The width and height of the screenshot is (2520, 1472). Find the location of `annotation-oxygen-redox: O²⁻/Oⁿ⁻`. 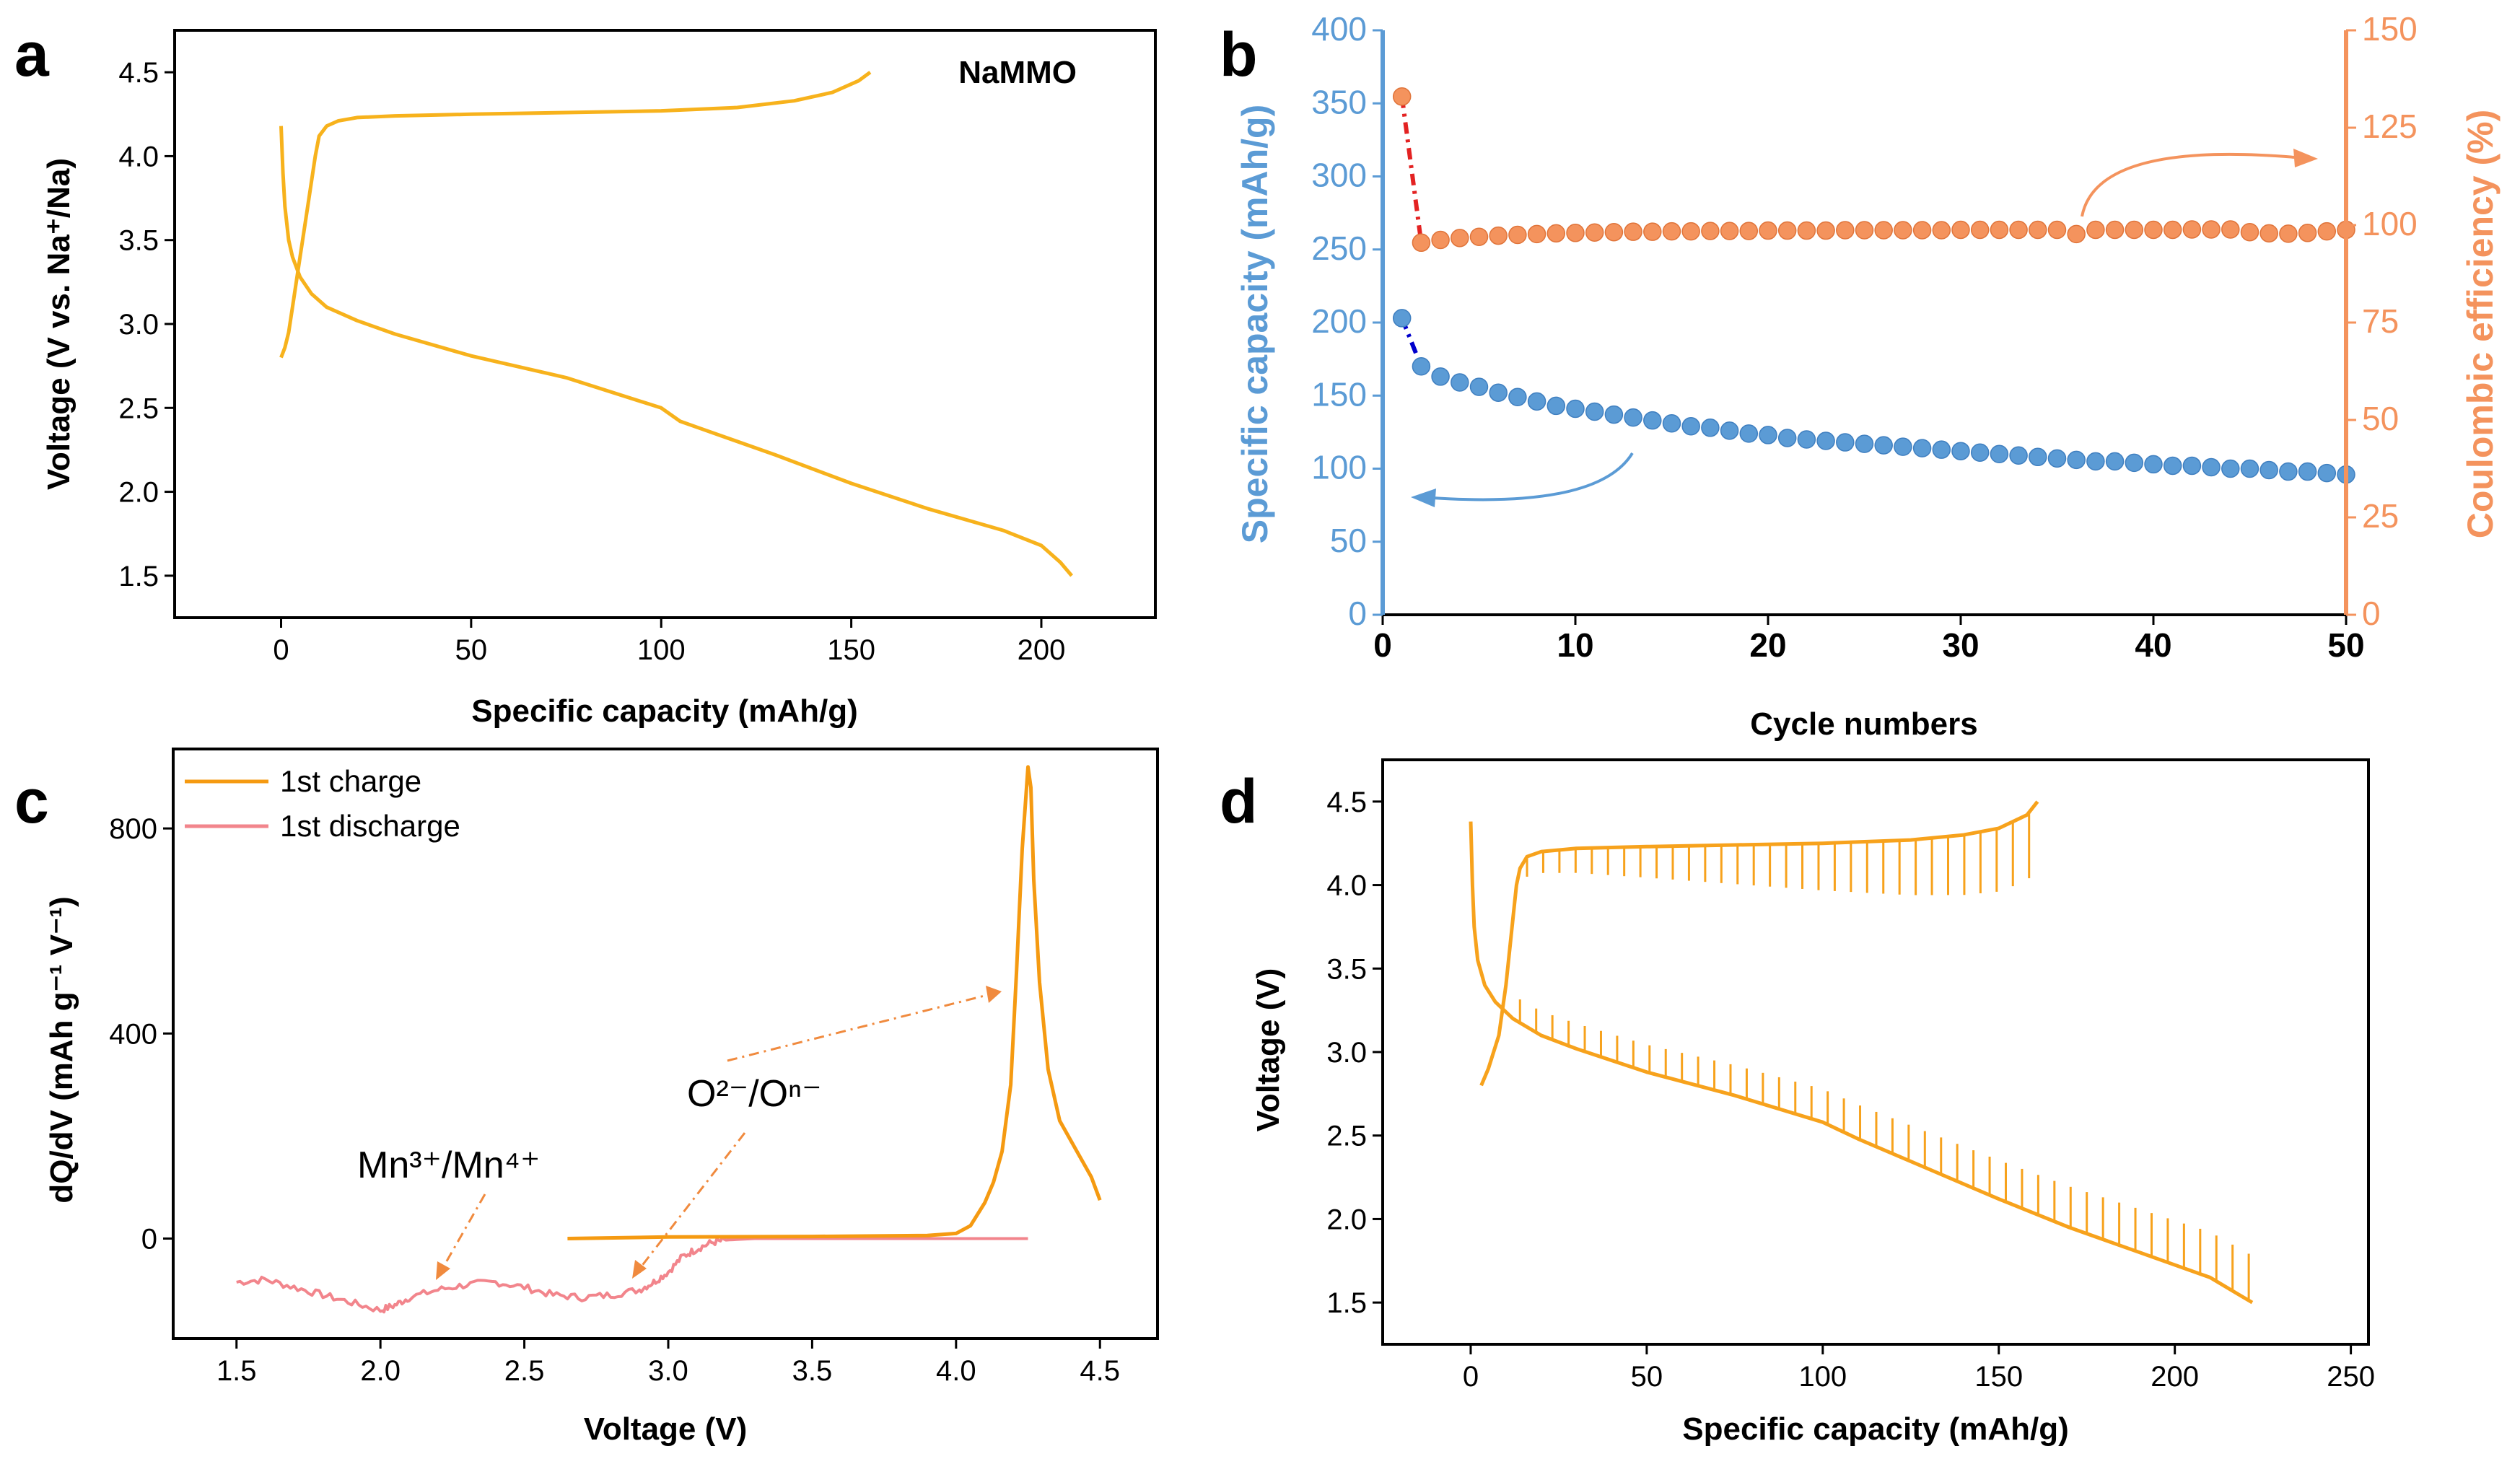

annotation-oxygen-redox: O²⁻/Oⁿ⁻ is located at coordinates (754, 1094).